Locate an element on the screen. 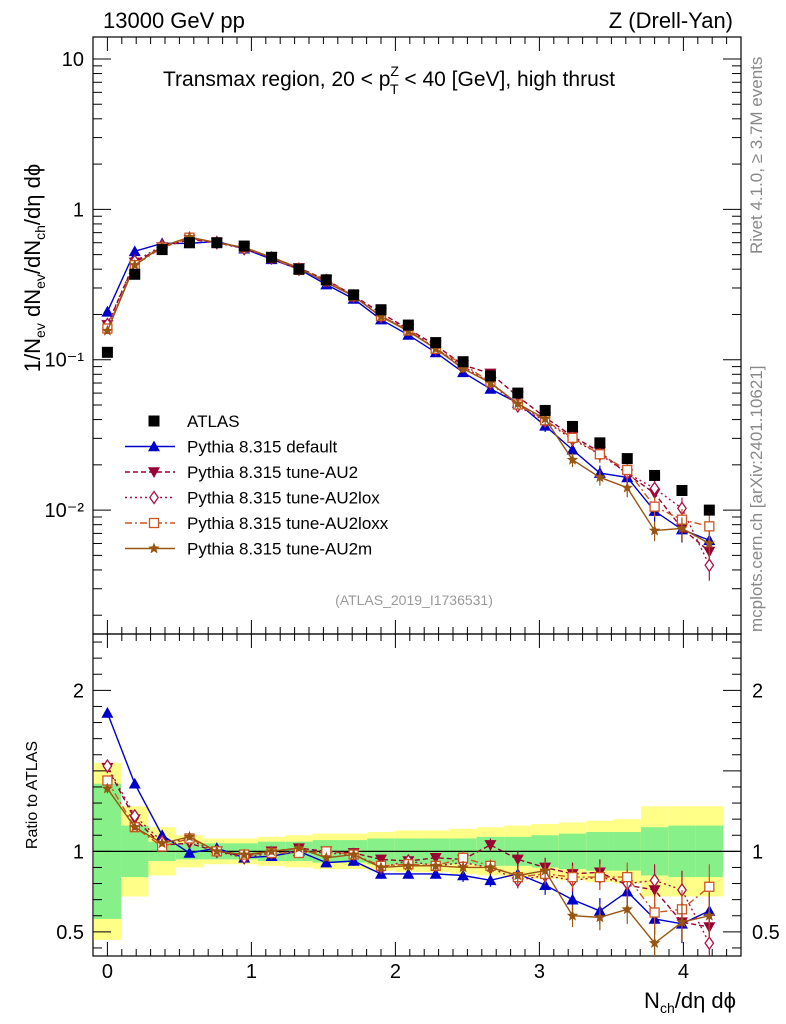 The height and width of the screenshot is (1024, 786). y-tick-label: 1 is located at coordinates (78, 210).